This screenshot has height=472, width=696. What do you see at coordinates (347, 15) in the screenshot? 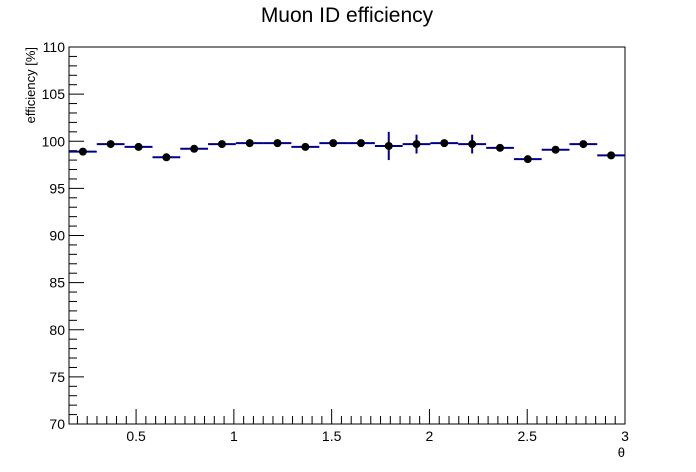
I see `chart-title: Muon ID efficiency` at bounding box center [347, 15].